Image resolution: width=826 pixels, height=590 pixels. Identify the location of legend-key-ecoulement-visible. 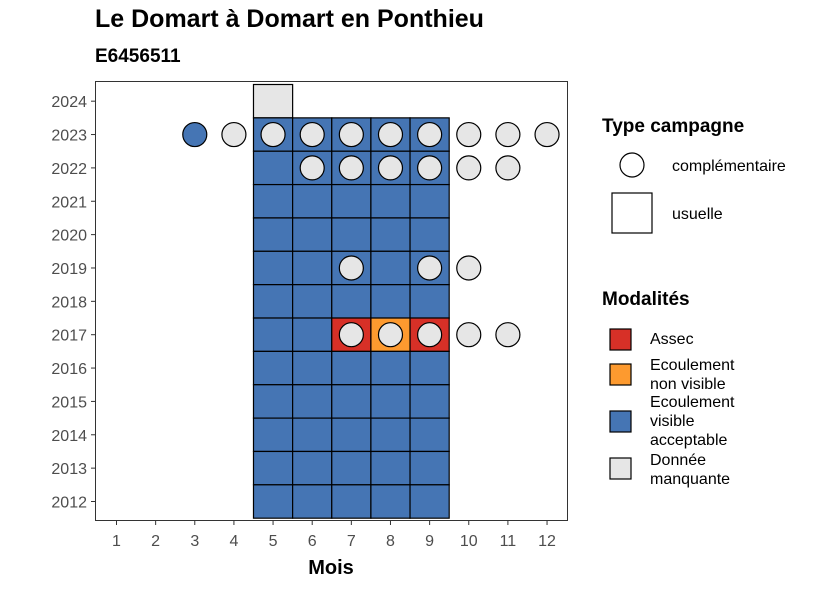
(620, 421).